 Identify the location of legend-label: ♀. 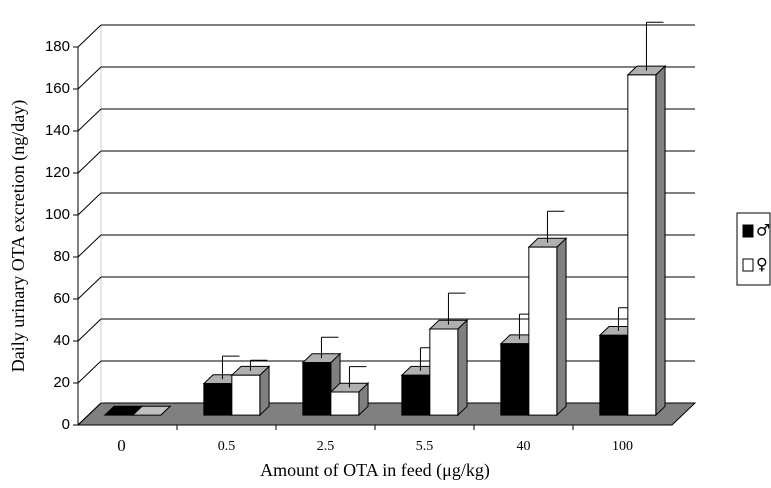
(762, 264).